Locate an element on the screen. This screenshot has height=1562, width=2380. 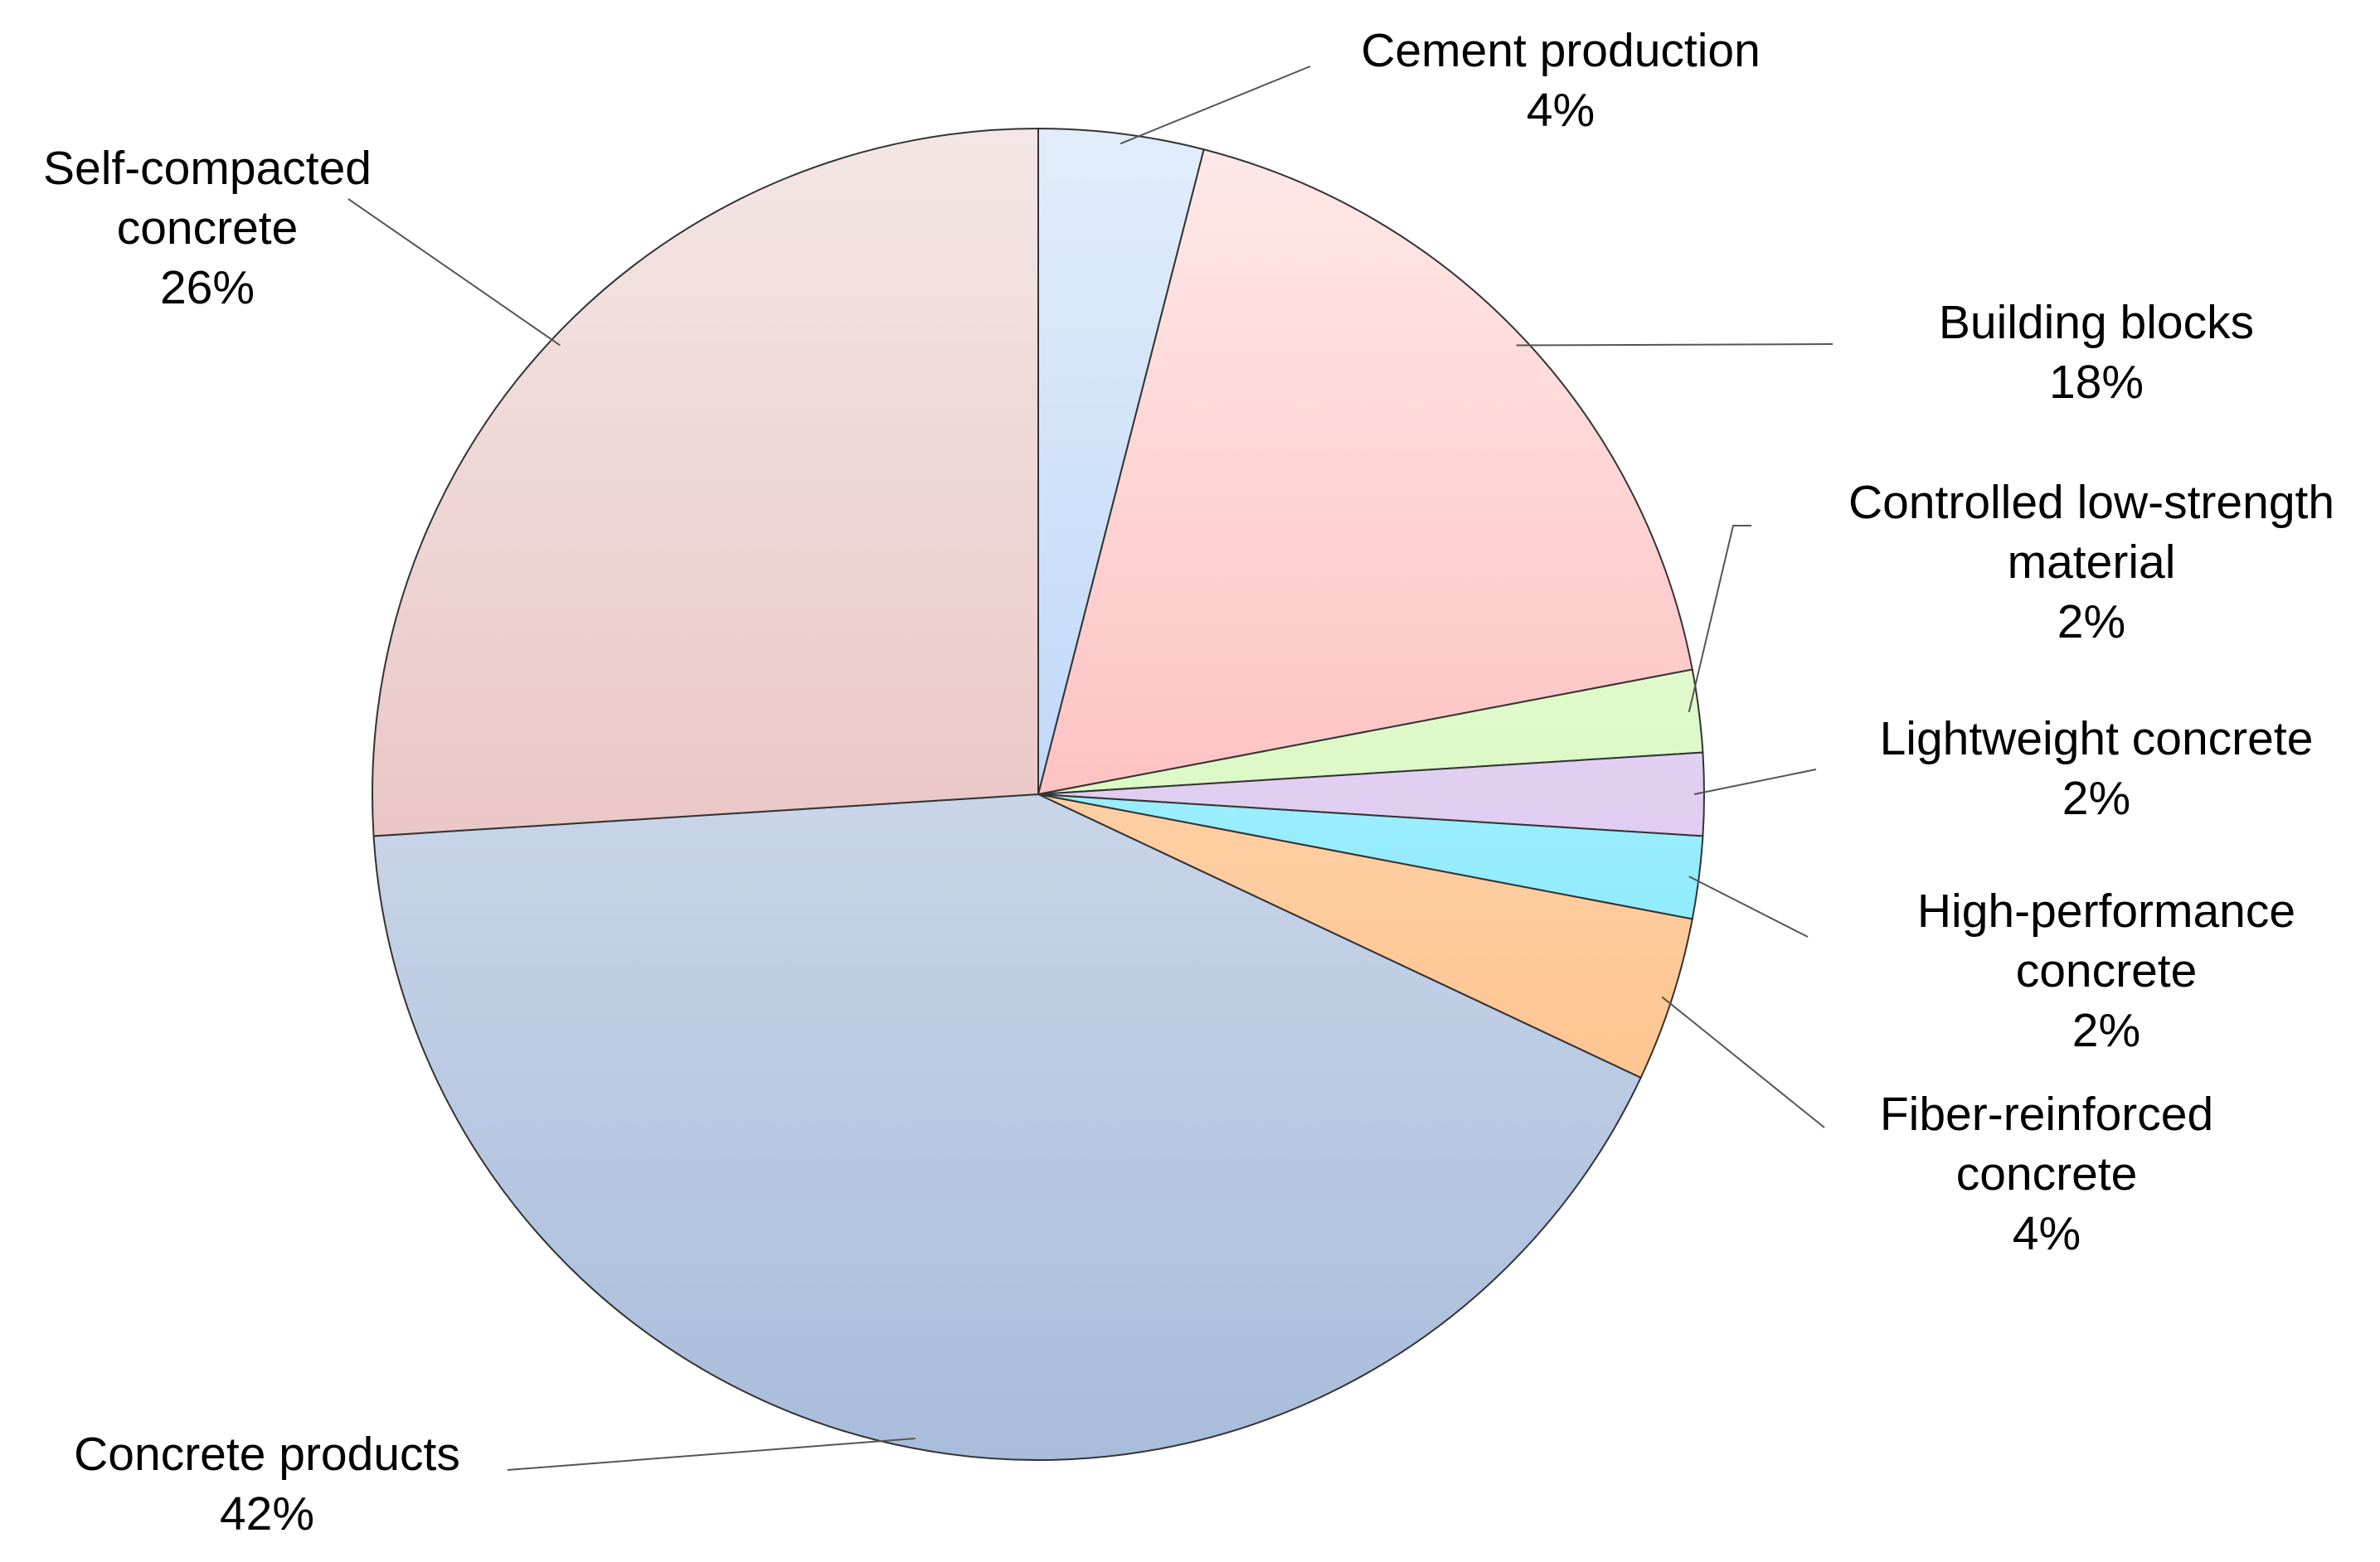
slice-label: Controlled low-strength material 2% is located at coordinates (2091, 562).